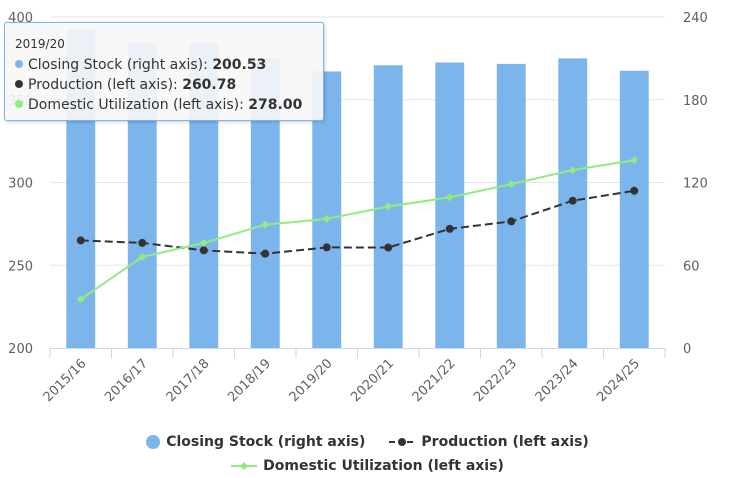  What do you see at coordinates (557, 380) in the screenshot?
I see `x-axis-tick-label: 2023/24` at bounding box center [557, 380].